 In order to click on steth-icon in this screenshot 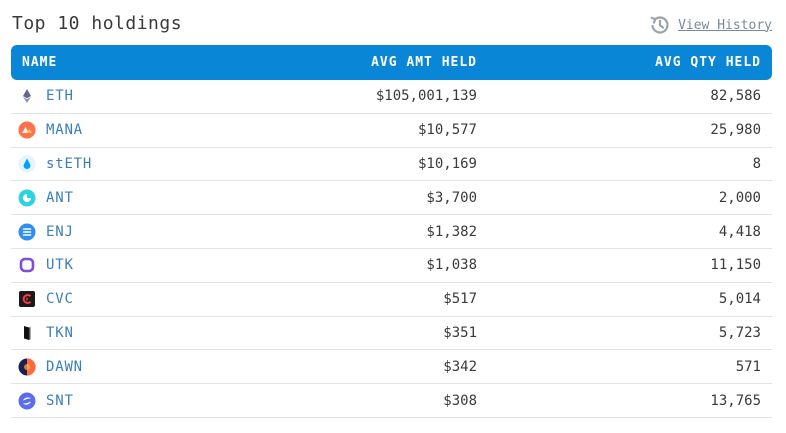, I will do `click(27, 164)`.